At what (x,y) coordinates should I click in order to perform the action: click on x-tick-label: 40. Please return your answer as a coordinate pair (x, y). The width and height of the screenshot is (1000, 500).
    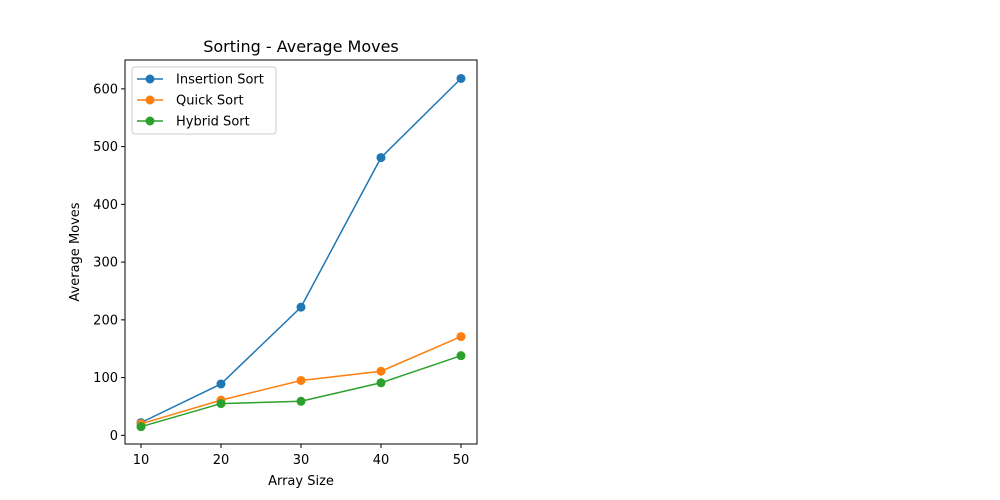
    Looking at the image, I should click on (381, 460).